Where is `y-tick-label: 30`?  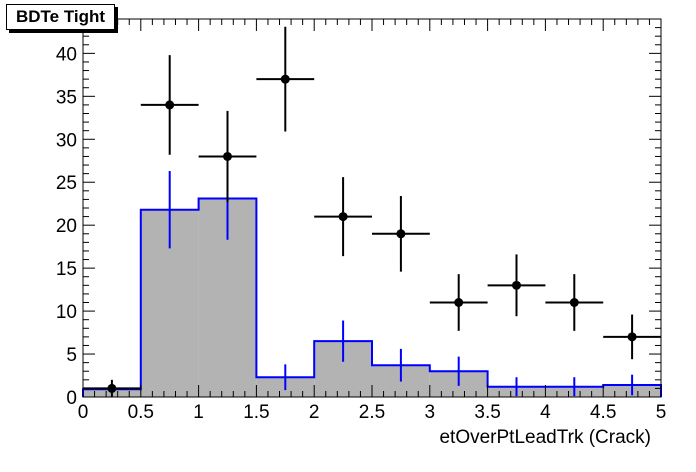
y-tick-label: 30 is located at coordinates (66, 140).